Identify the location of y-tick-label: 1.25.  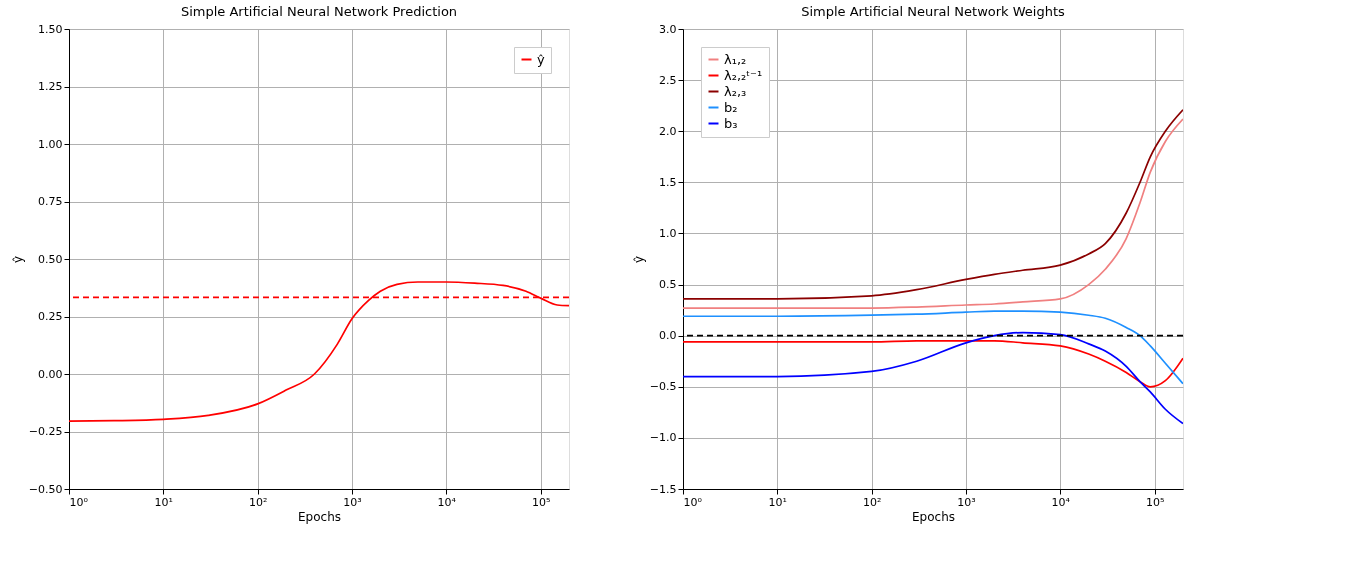
(50, 86).